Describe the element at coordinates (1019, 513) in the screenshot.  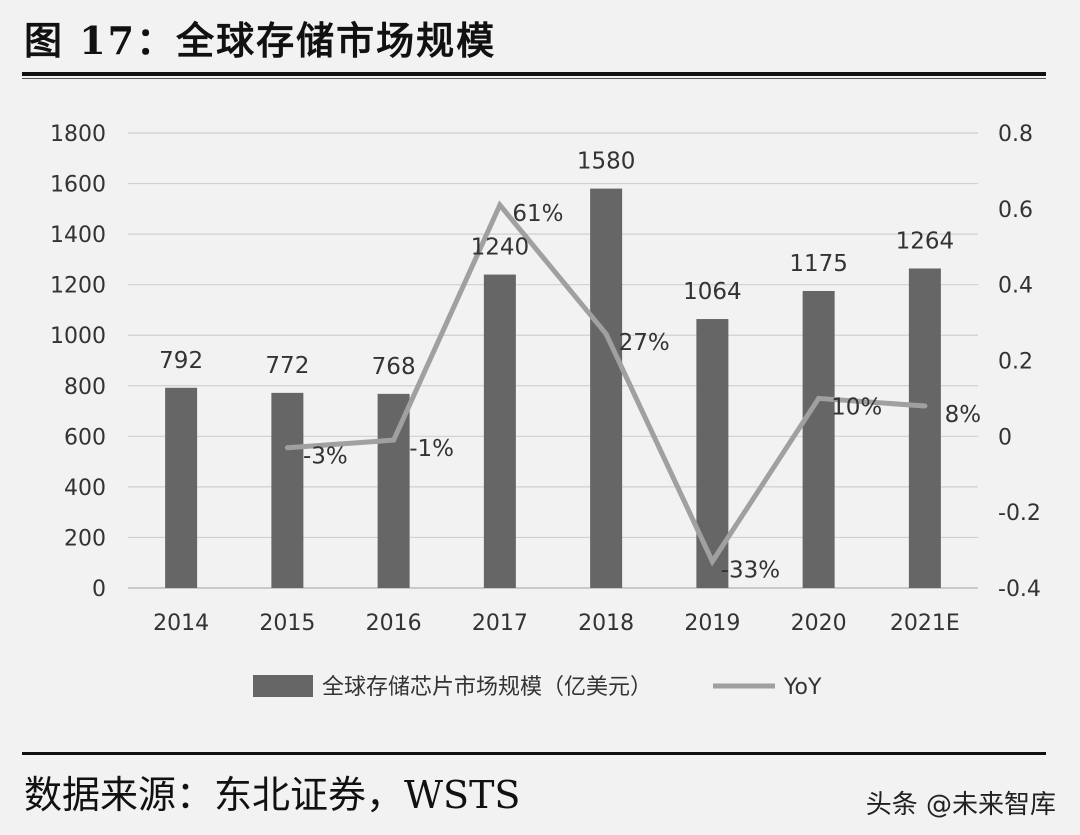
I see `y-right-tick-label: -0.2` at that location.